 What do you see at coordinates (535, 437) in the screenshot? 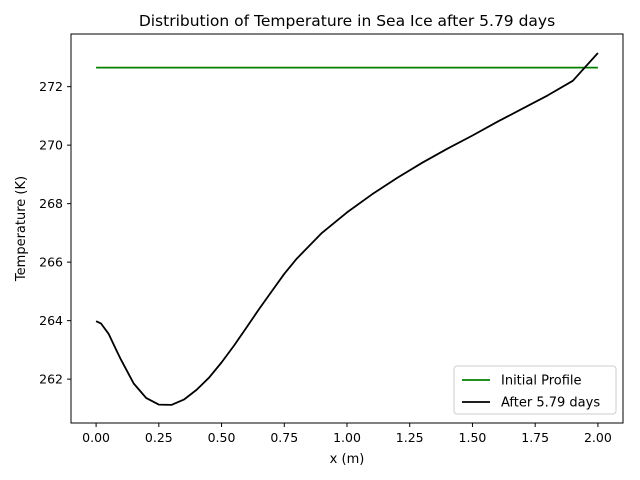
I see `x-tick-label: 1.75` at bounding box center [535, 437].